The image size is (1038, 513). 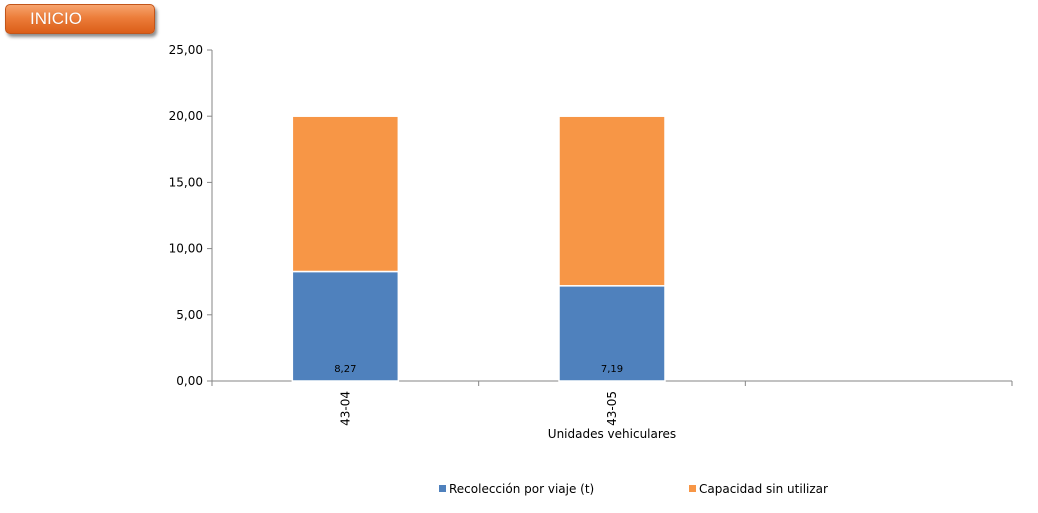 I want to click on x-axis-title: Unidades vehiculares, so click(x=612, y=434).